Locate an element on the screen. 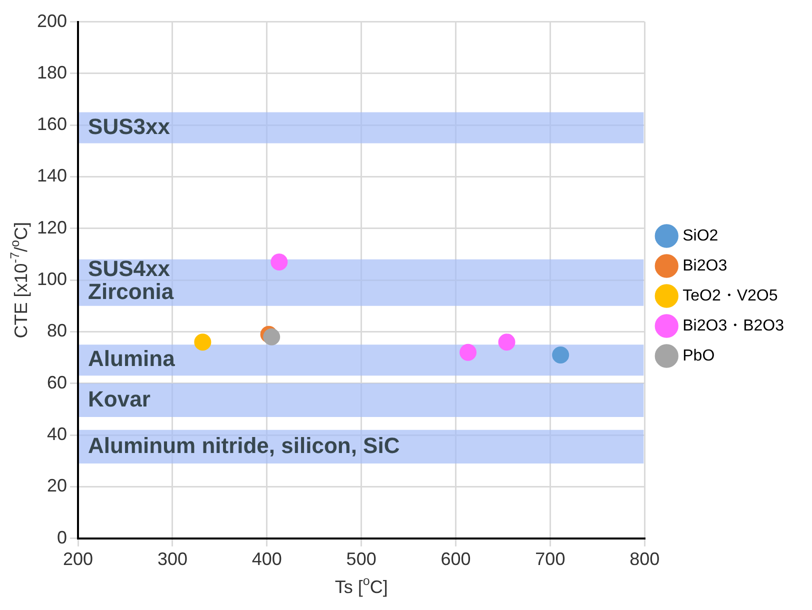  y-axis-title: CTE [x10-7/oC] is located at coordinates (19, 280).